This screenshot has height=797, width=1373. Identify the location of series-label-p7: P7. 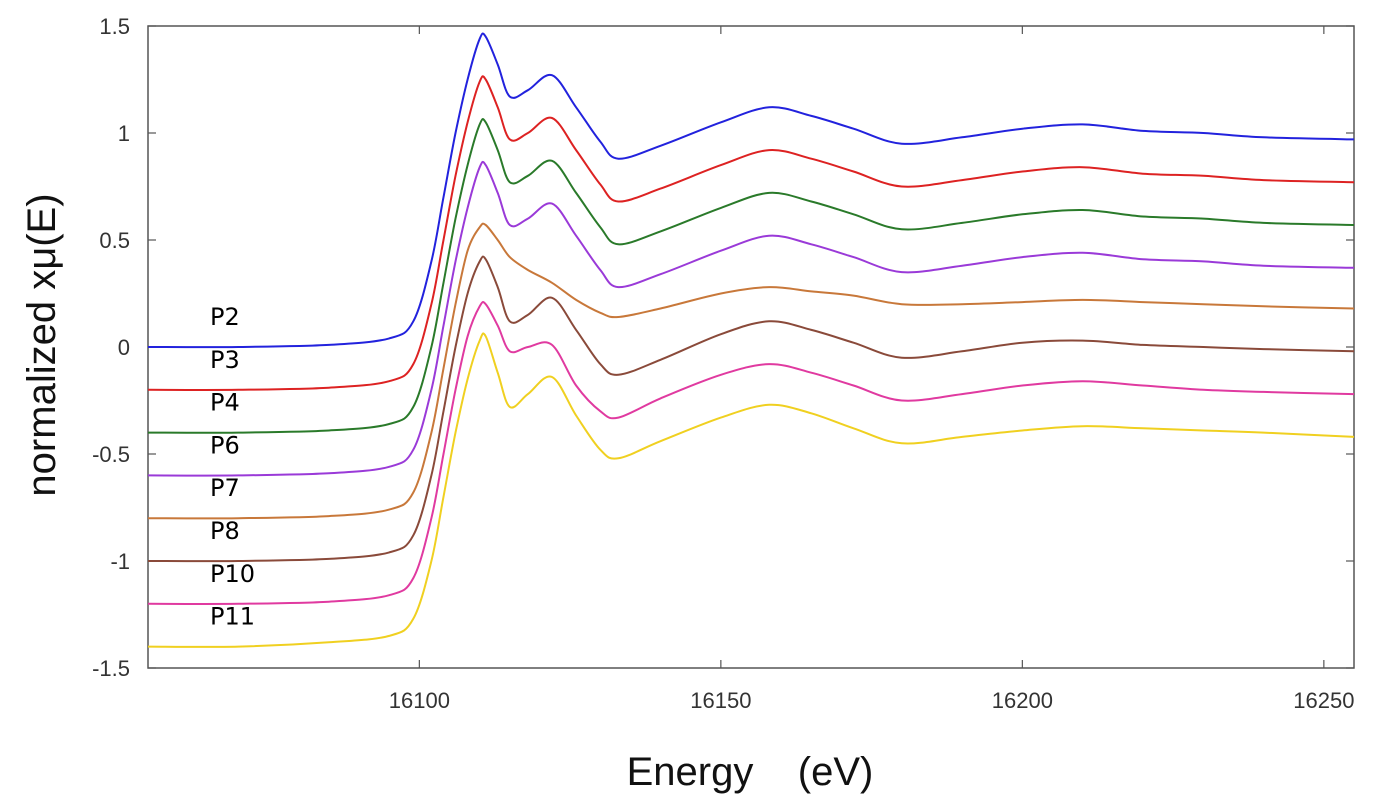
(225, 488).